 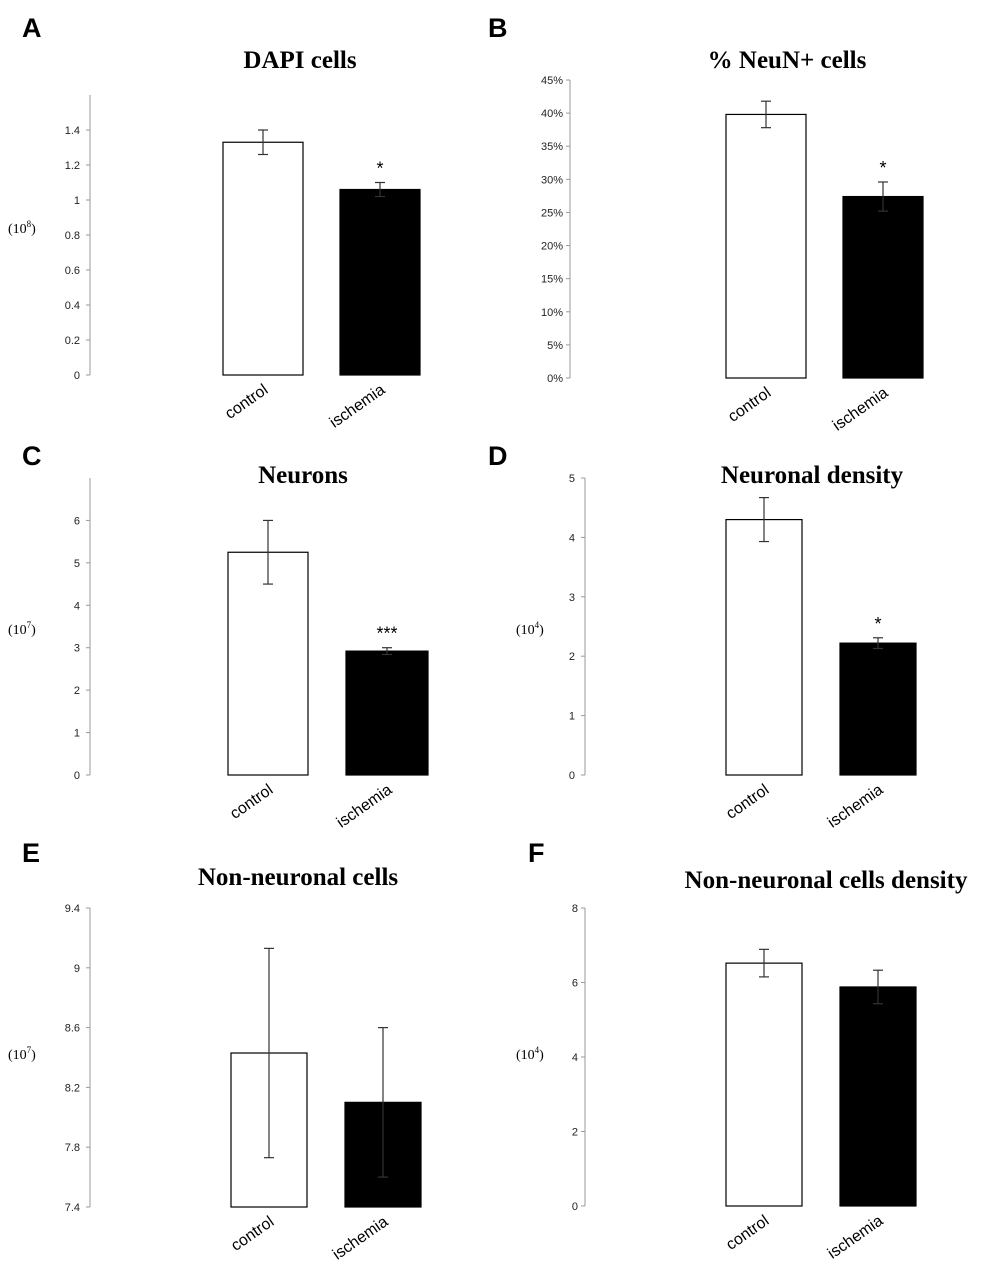 What do you see at coordinates (552, 147) in the screenshot?
I see `y-tick-label: 35%` at bounding box center [552, 147].